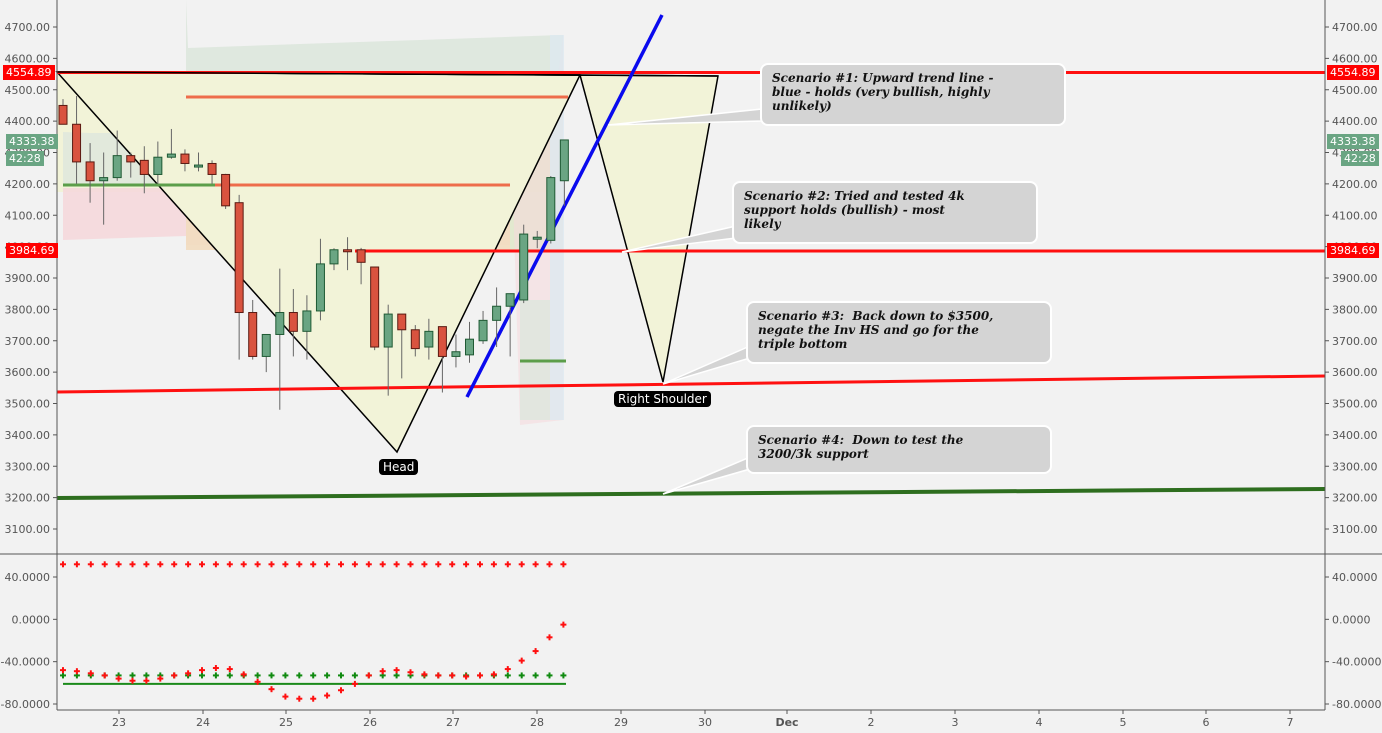  What do you see at coordinates (1039, 722) in the screenshot?
I see `svg-text: 4` at bounding box center [1039, 722].